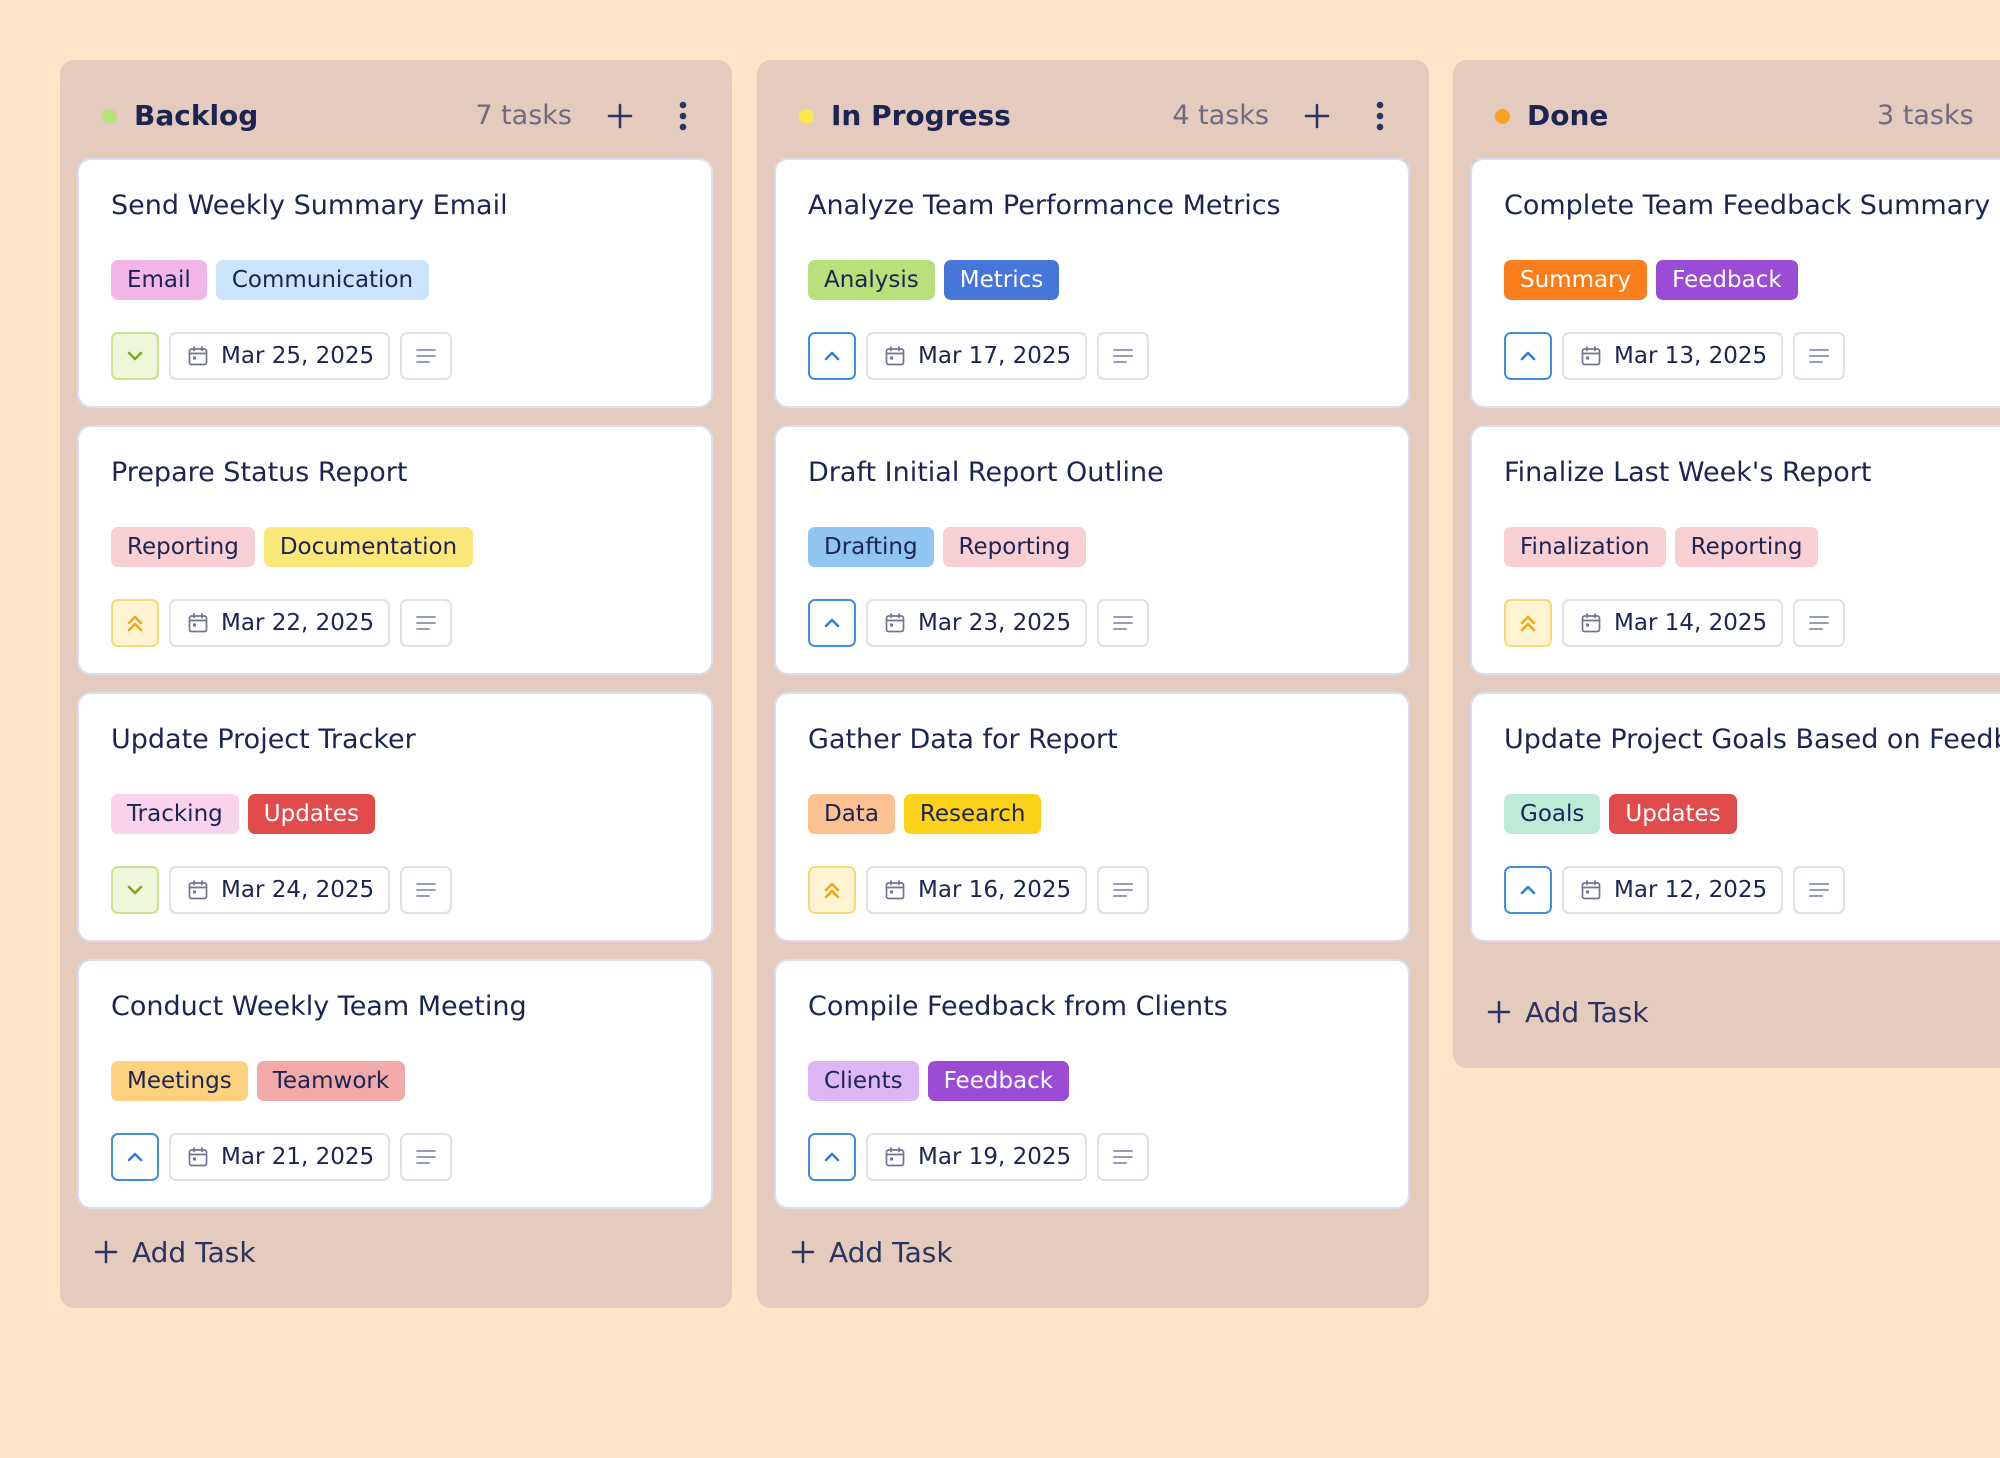  Describe the element at coordinates (1552, 814) in the screenshot. I see `tag-goals: Goals` at that location.